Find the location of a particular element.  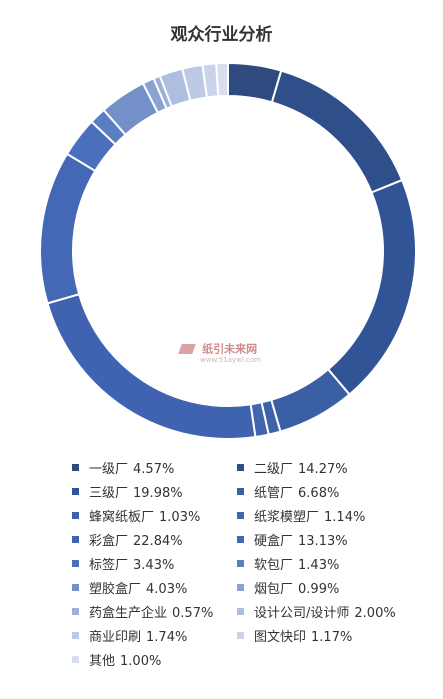

legend-value: 13.13% is located at coordinates (323, 541).